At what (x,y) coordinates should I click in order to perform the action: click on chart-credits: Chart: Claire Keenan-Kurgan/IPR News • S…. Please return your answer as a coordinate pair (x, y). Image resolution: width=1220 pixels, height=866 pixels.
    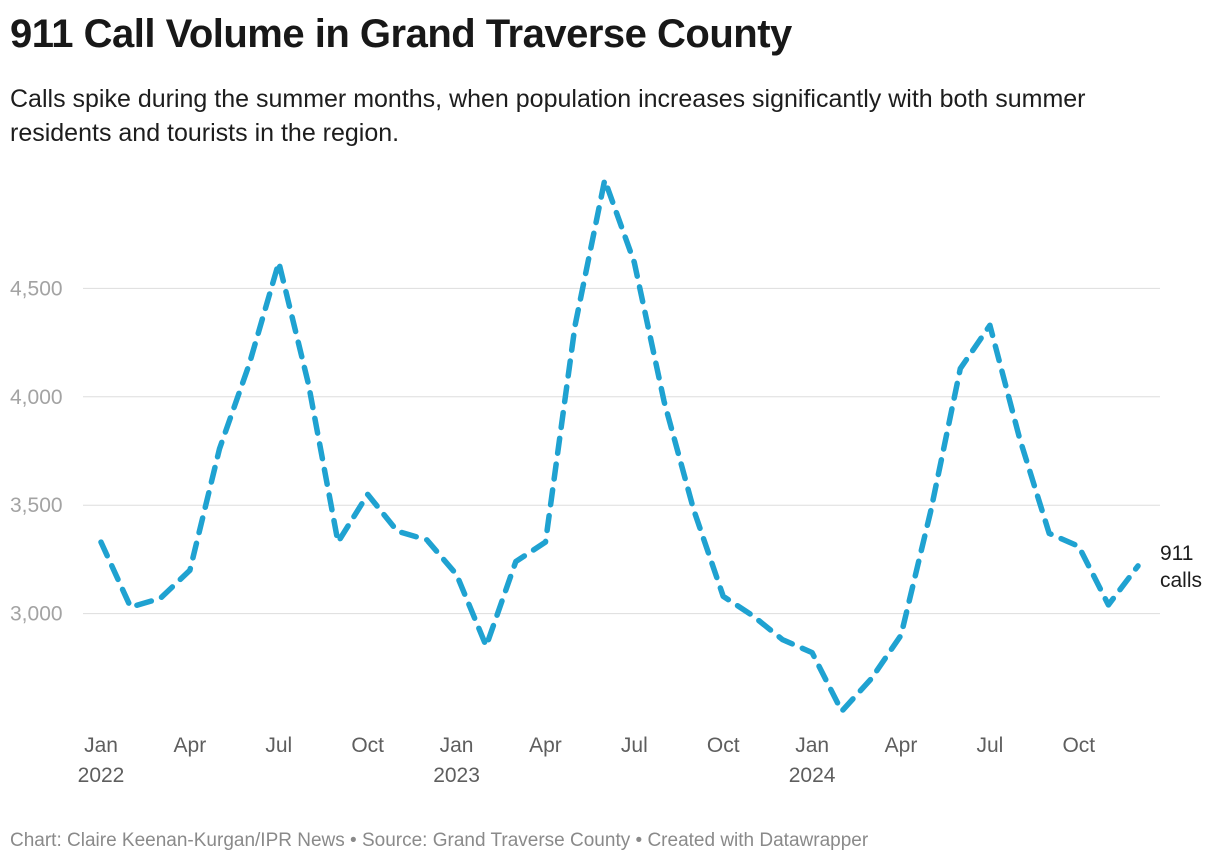
    Looking at the image, I should click on (439, 841).